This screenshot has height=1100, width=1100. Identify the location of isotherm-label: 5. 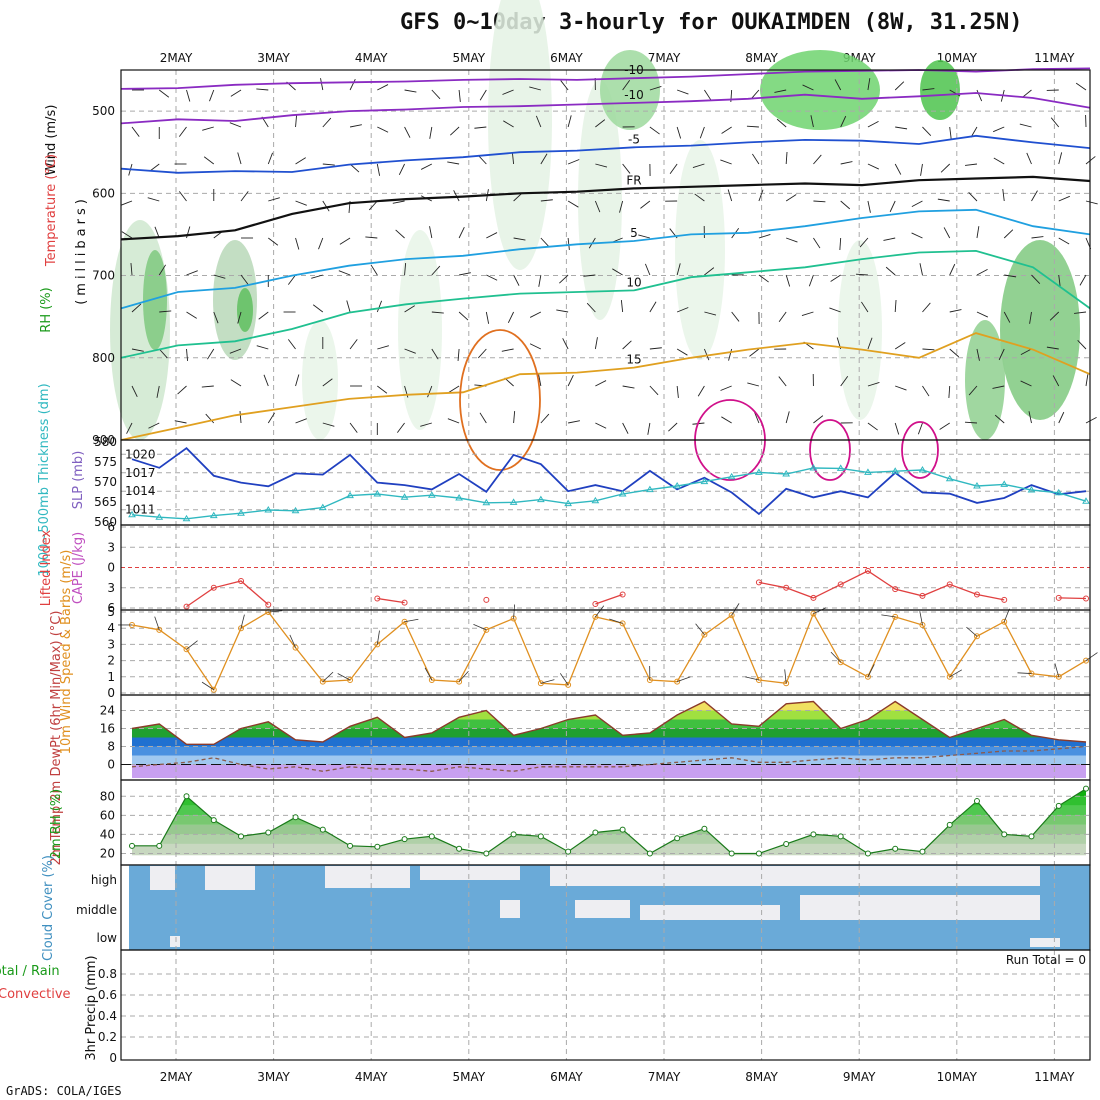
(634, 233).